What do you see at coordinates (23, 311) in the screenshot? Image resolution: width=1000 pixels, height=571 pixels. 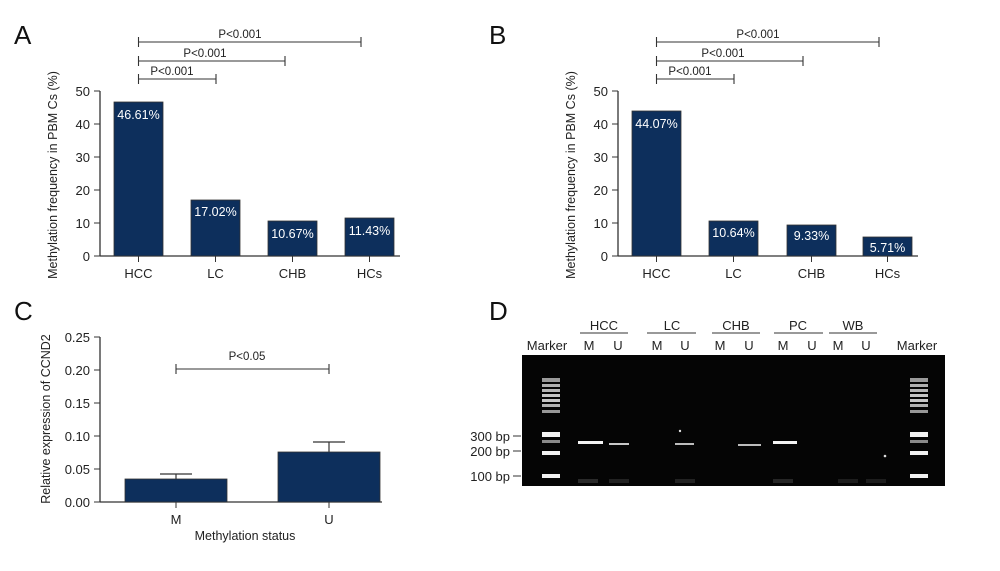 I see `panel-c-letter: C` at bounding box center [23, 311].